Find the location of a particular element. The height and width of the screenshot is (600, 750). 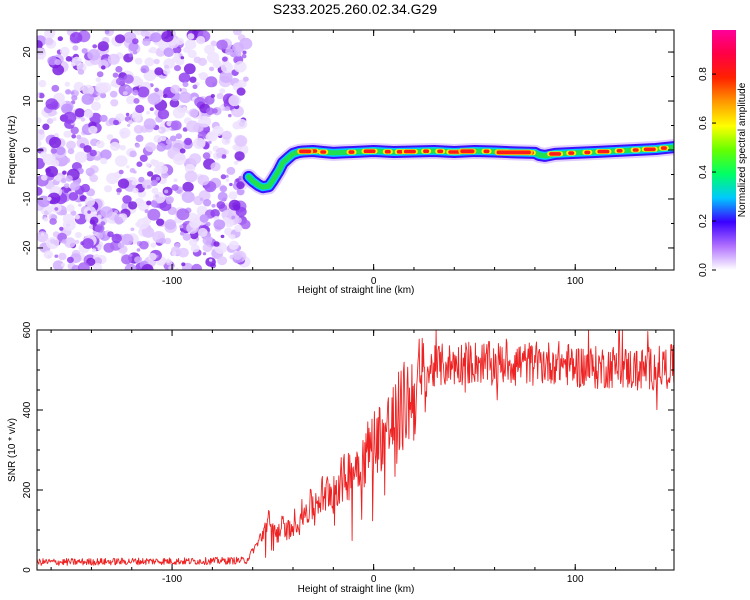

colorbar-ticks: 0.0 0.2 0.4 0.6 0.8 is located at coordinates (707, 172).